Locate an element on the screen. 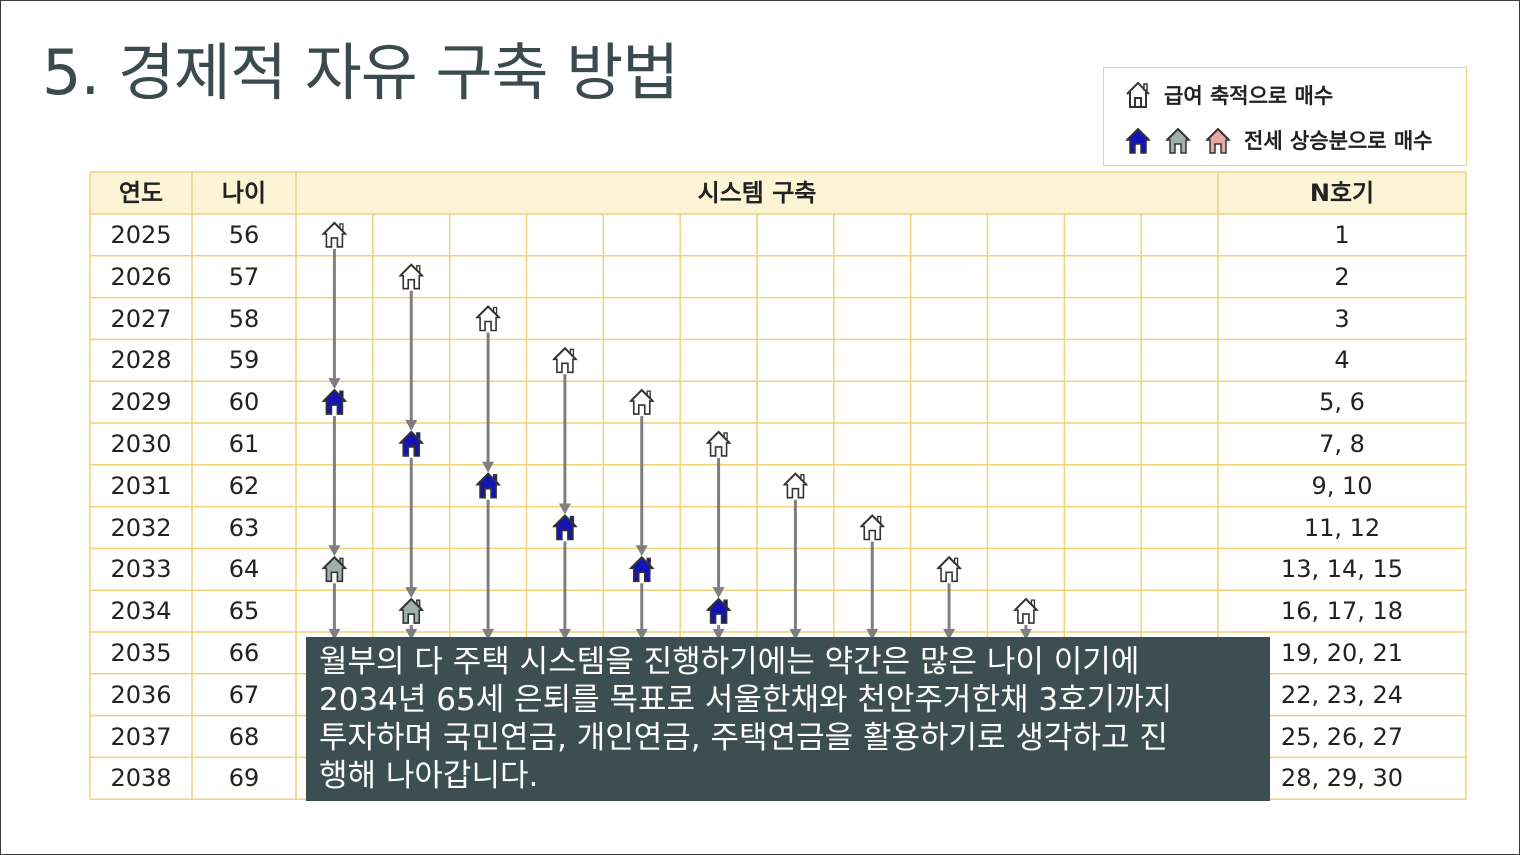 Image resolution: width=1520 pixels, height=855 pixels. header-system: 시스템 구축 is located at coordinates (757, 193).